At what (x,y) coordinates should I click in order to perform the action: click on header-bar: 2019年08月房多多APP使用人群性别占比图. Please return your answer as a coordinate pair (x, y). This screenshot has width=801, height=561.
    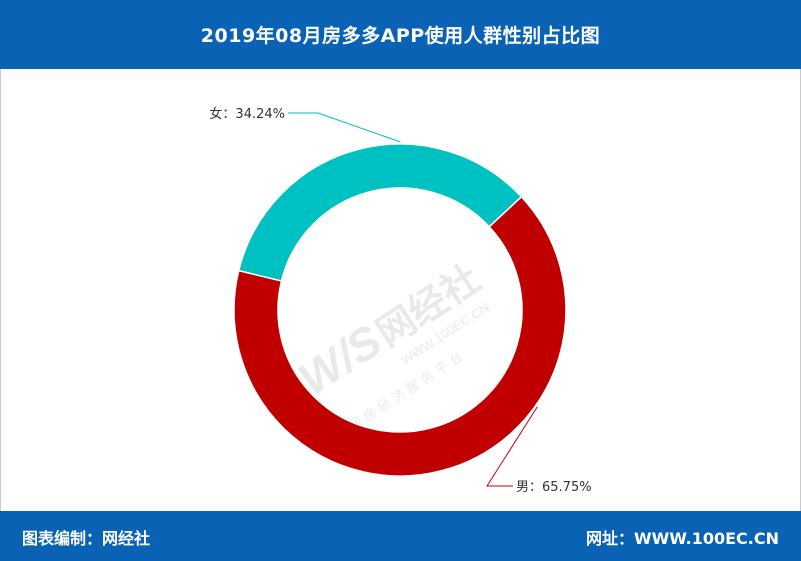
    Looking at the image, I should click on (400, 34).